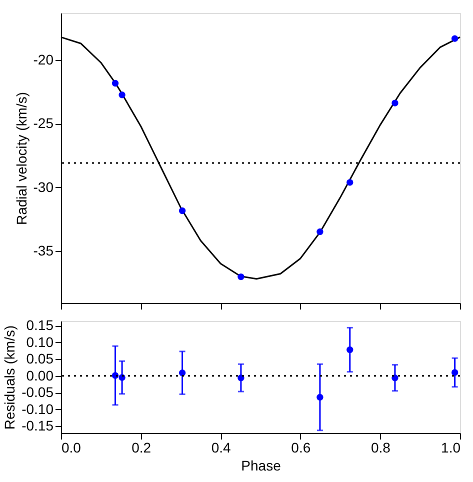  I want to click on x-tick-label: 1.0, so click(451, 448).